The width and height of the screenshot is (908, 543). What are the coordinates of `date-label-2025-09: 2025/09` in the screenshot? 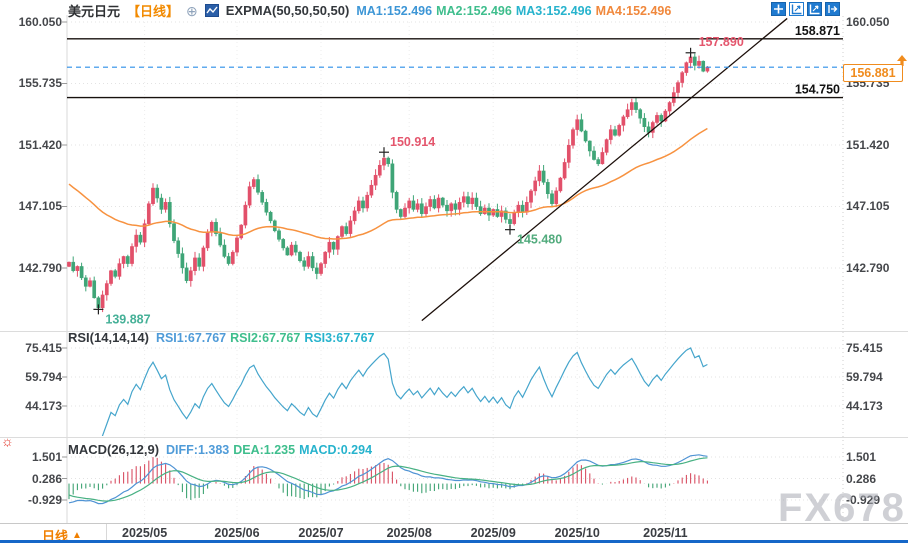 It's located at (493, 533).